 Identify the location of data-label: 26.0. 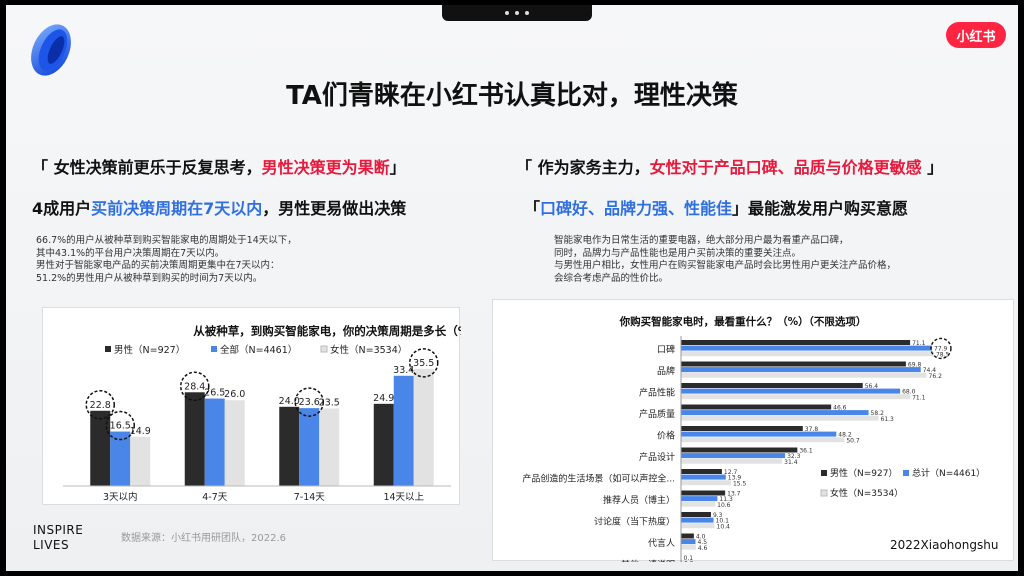
(234, 394).